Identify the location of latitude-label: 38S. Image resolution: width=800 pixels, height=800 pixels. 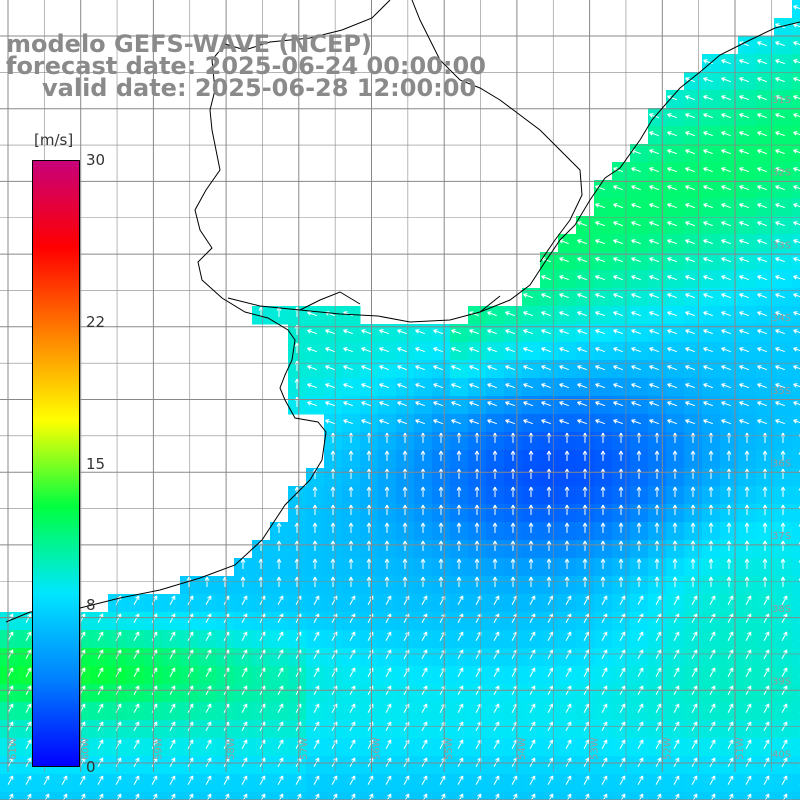
(781, 609).